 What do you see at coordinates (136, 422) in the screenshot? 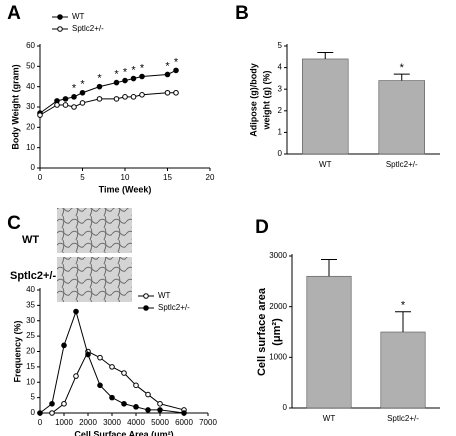
I see `x-tick-label: 4000` at bounding box center [136, 422].